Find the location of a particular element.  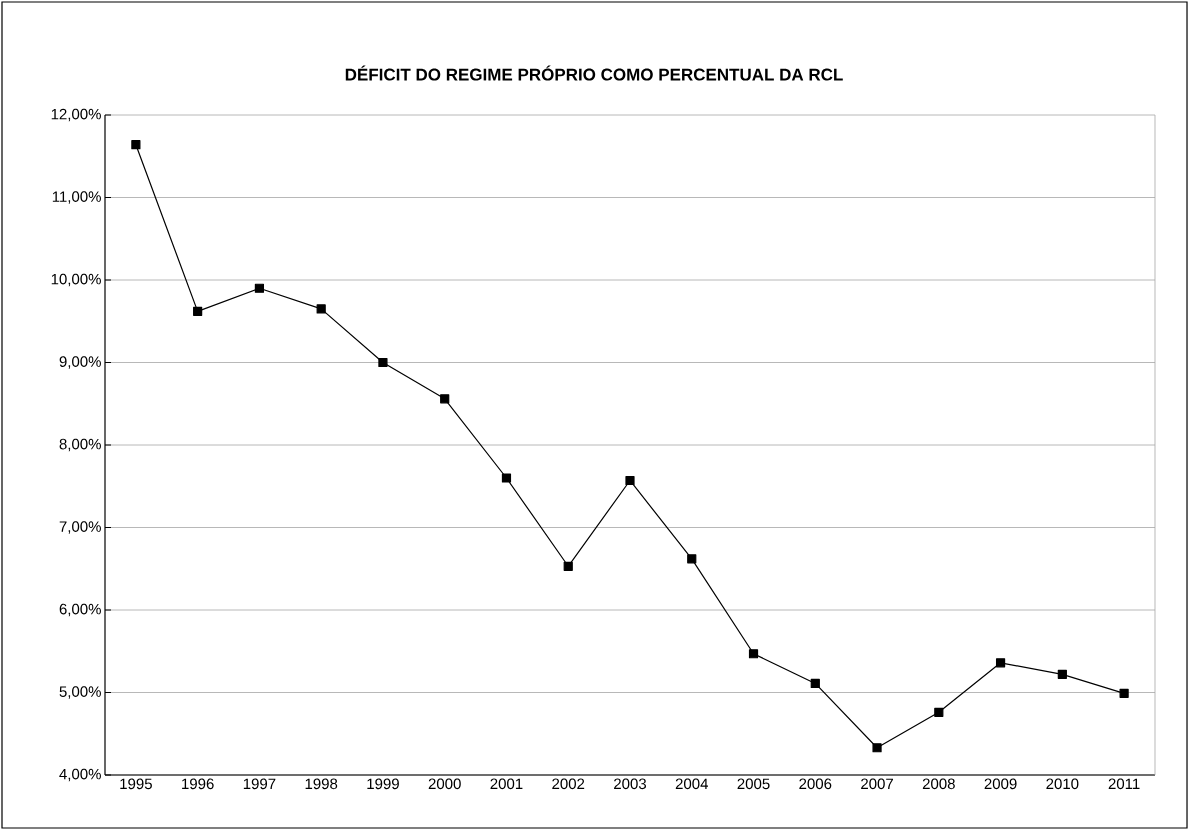

x-tick-label: 2001 is located at coordinates (506, 784).